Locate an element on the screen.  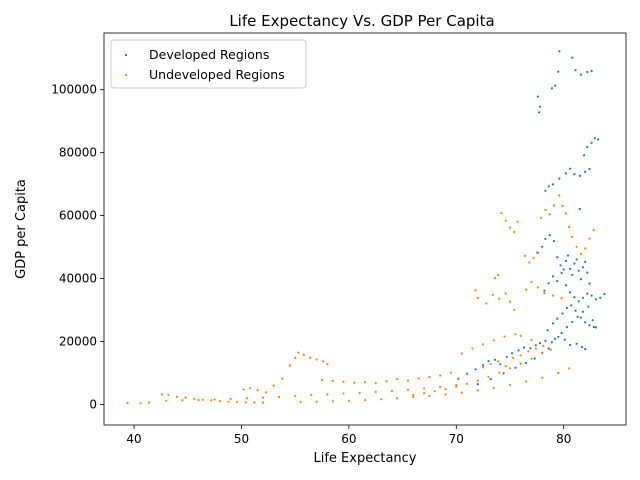
x-tick-label: 40 is located at coordinates (133, 439).